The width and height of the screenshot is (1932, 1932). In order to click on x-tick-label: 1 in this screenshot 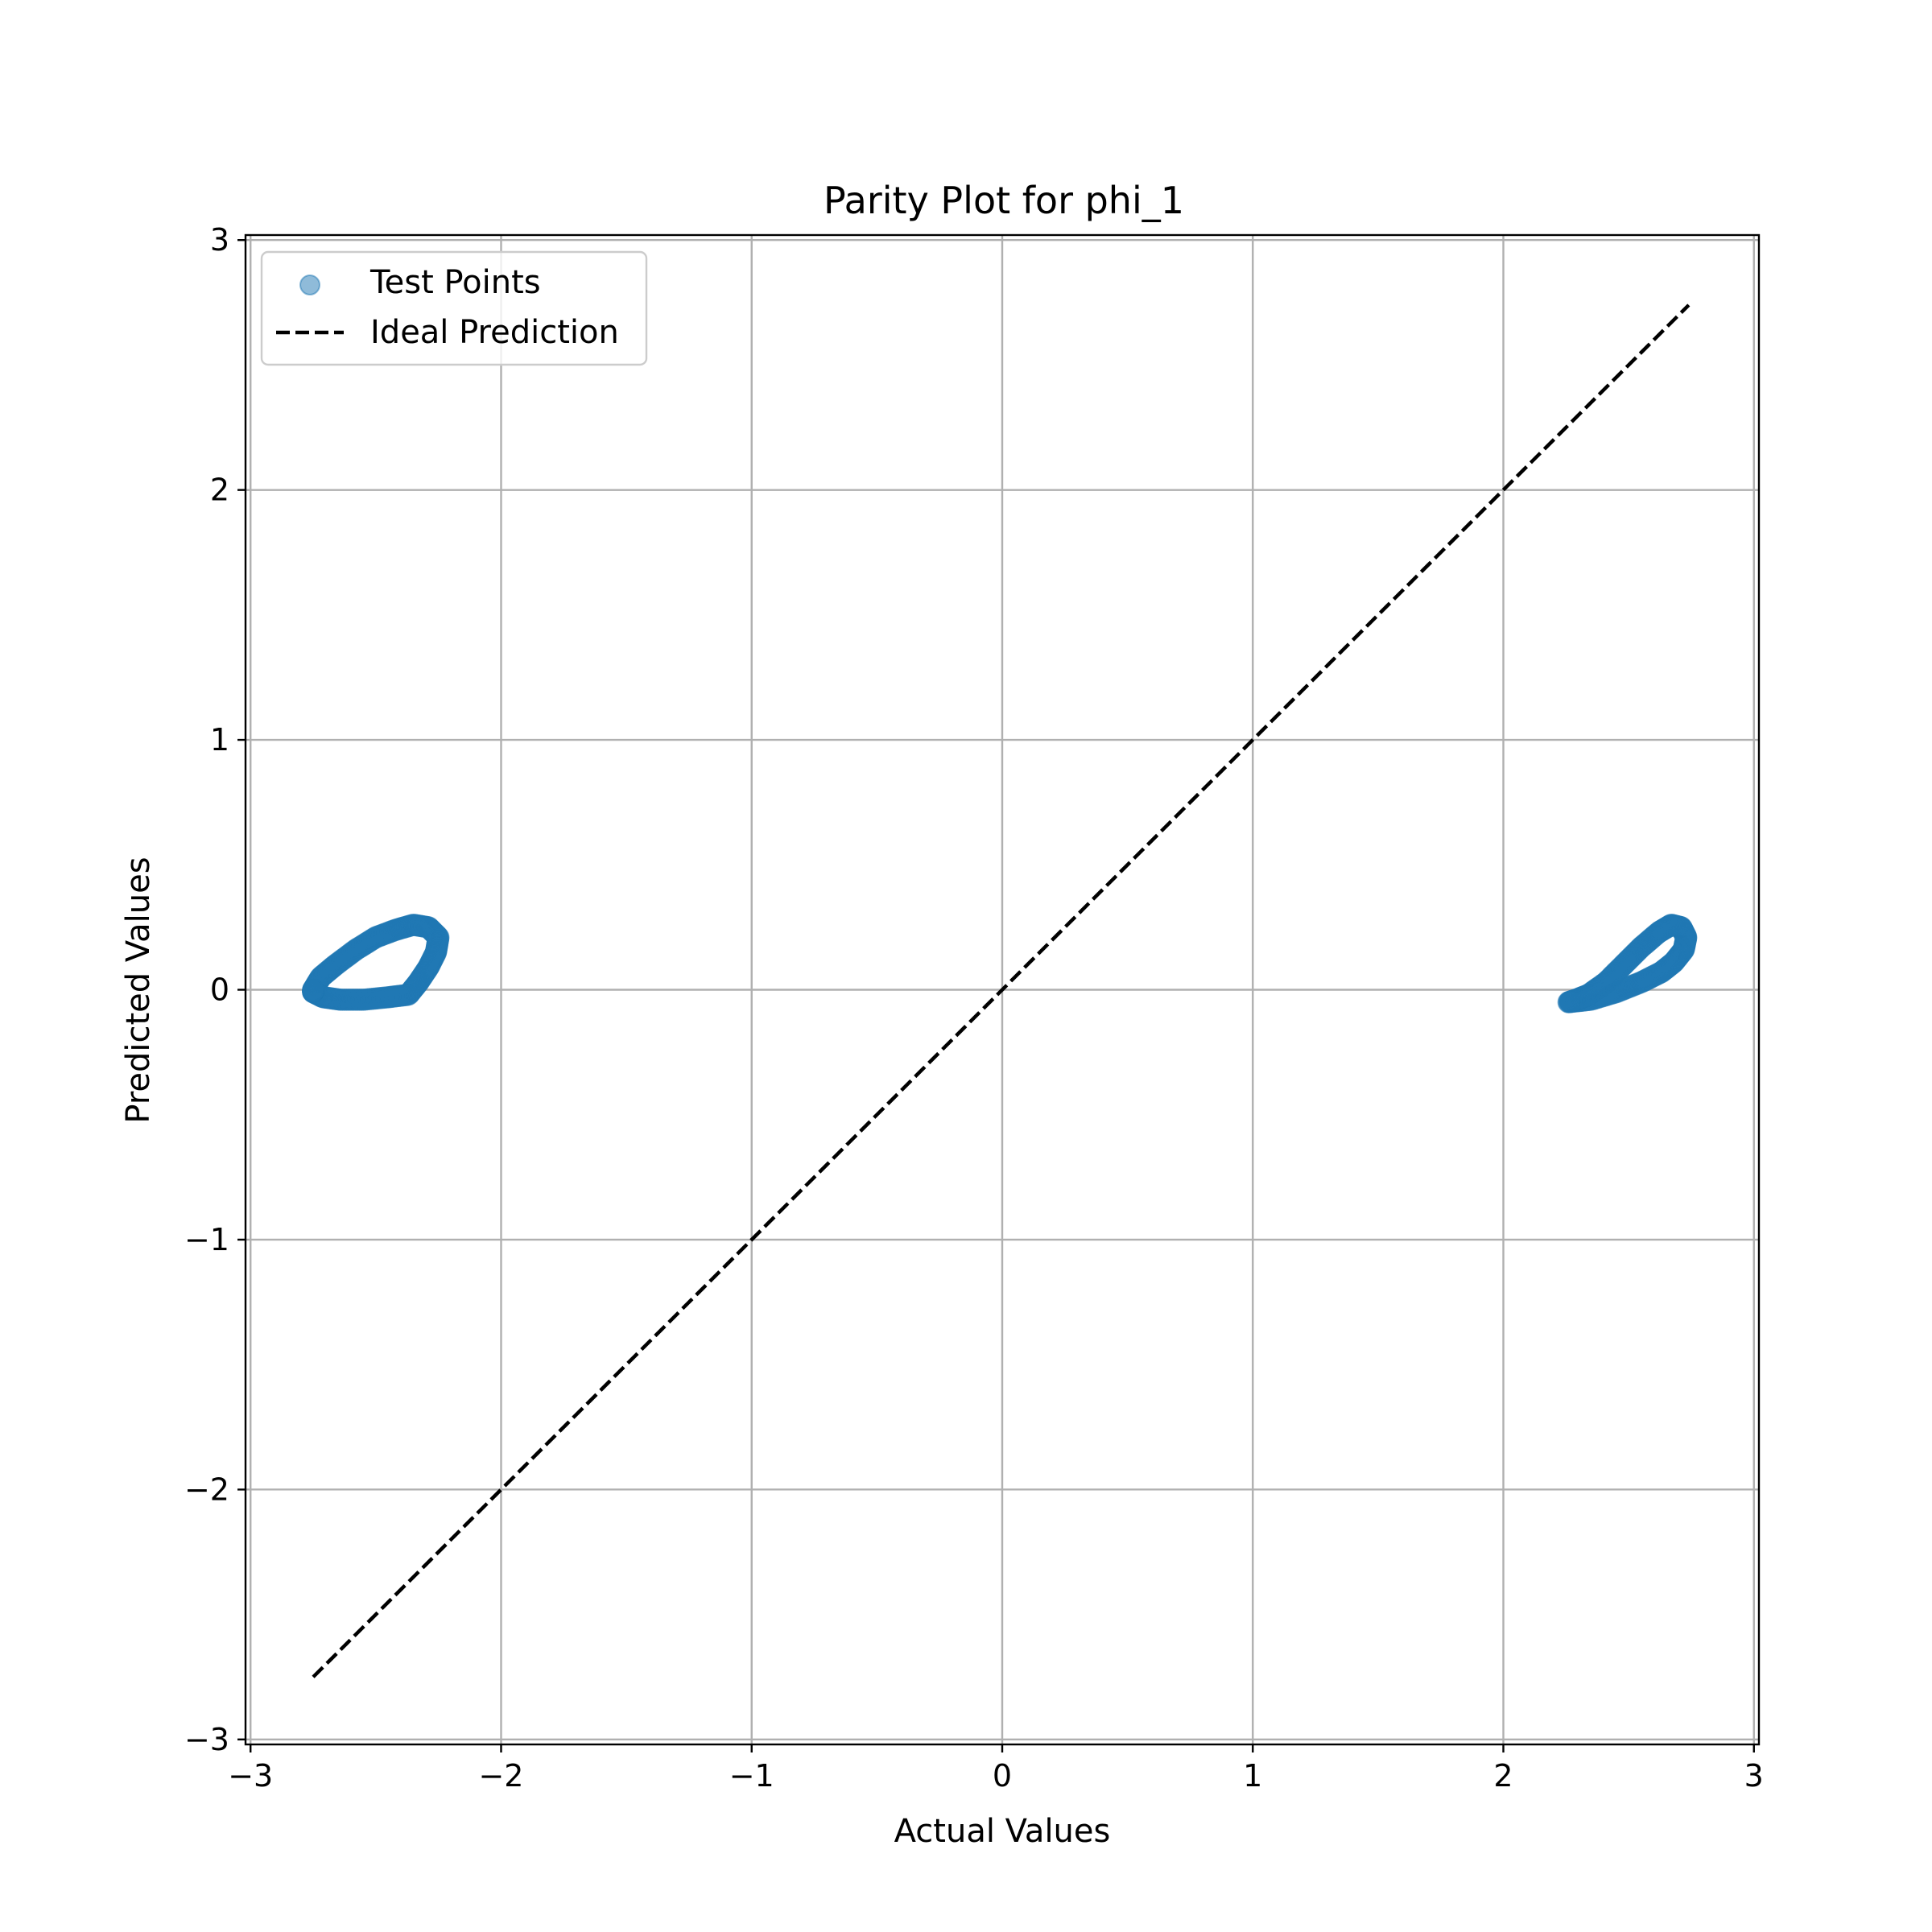, I will do `click(1252, 1776)`.